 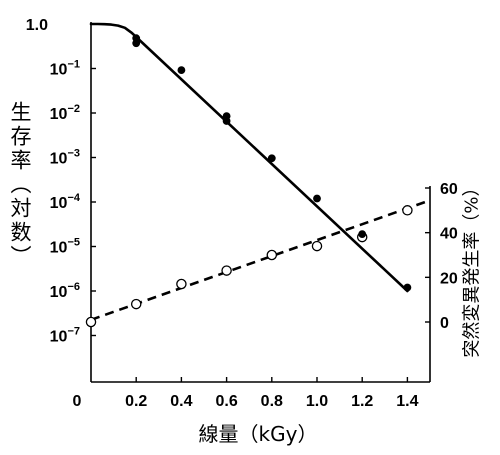 I want to click on tick-label-exponent: −2, so click(x=73, y=109).